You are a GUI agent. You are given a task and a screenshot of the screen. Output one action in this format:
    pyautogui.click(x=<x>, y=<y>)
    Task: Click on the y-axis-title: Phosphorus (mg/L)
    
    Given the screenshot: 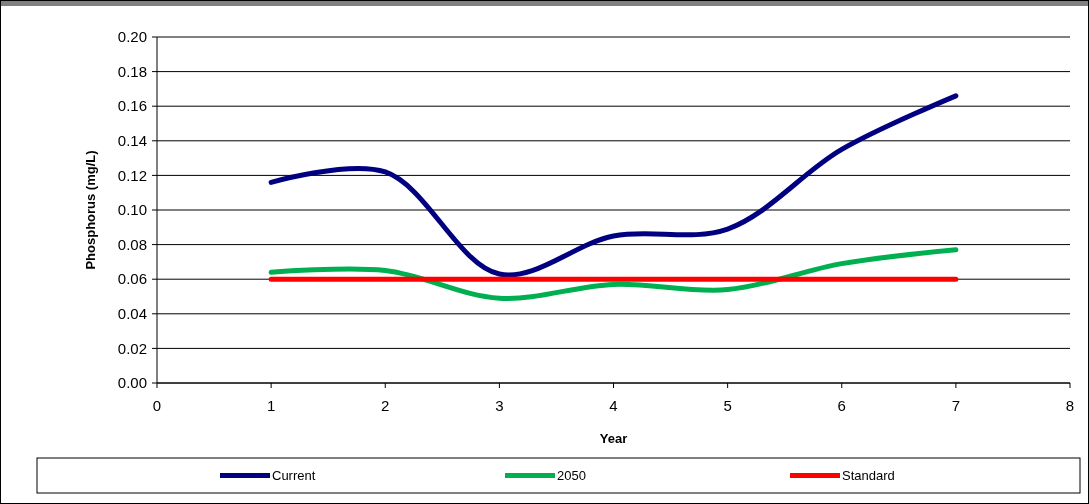 What is the action you would take?
    pyautogui.click(x=90, y=210)
    